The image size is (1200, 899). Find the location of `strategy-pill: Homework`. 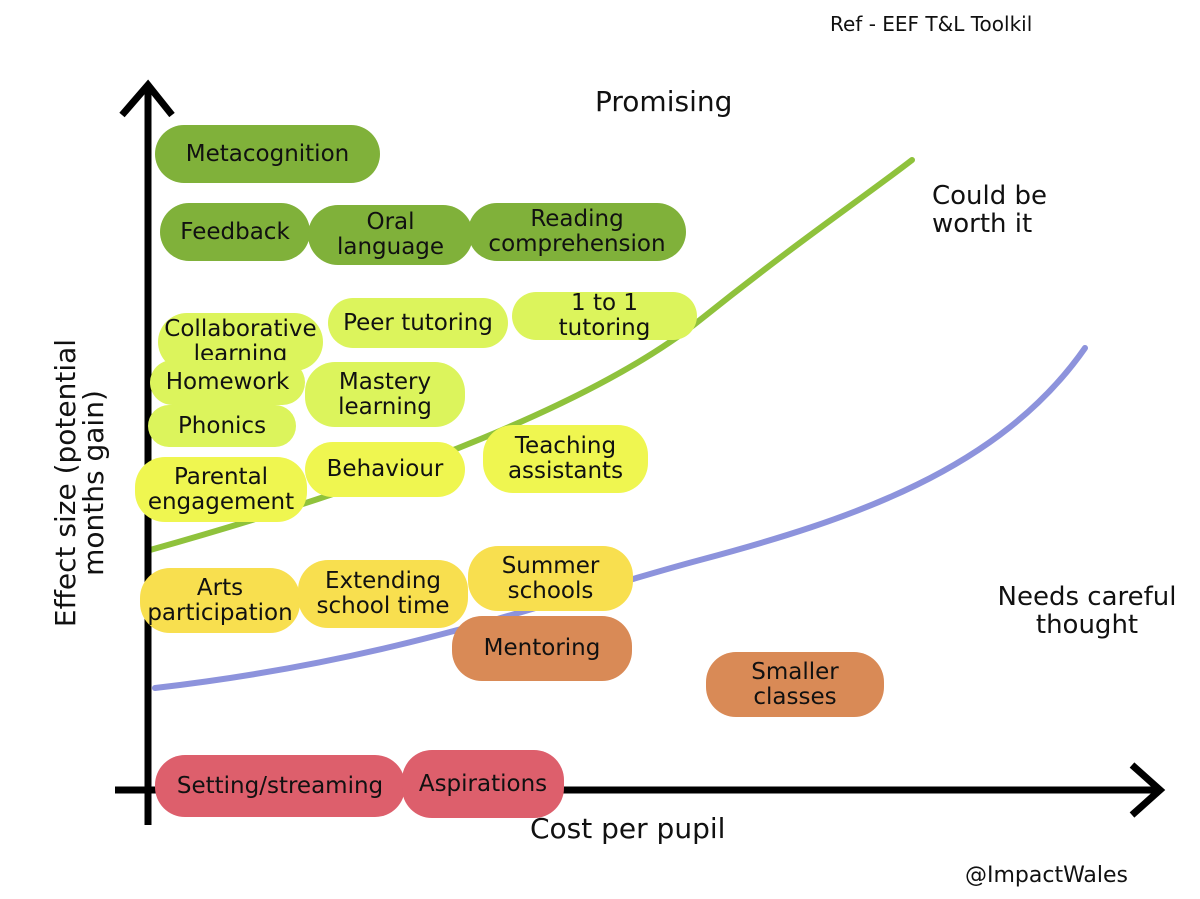

strategy-pill: Homework is located at coordinates (227, 382).